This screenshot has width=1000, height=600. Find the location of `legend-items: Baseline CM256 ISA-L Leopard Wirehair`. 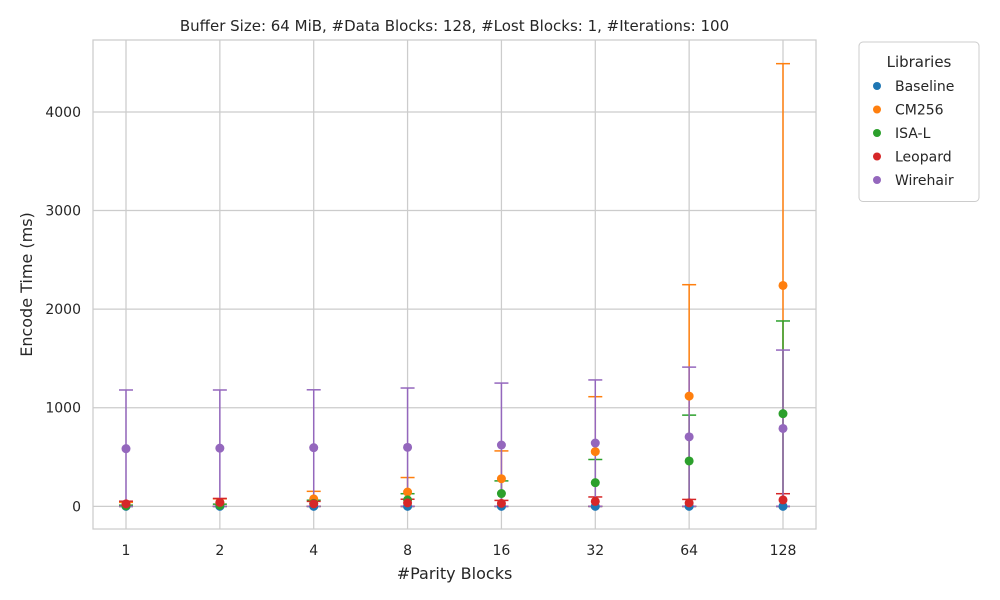

legend-items: Baseline CM256 ISA-L Leopard Wirehair is located at coordinates (913, 134).